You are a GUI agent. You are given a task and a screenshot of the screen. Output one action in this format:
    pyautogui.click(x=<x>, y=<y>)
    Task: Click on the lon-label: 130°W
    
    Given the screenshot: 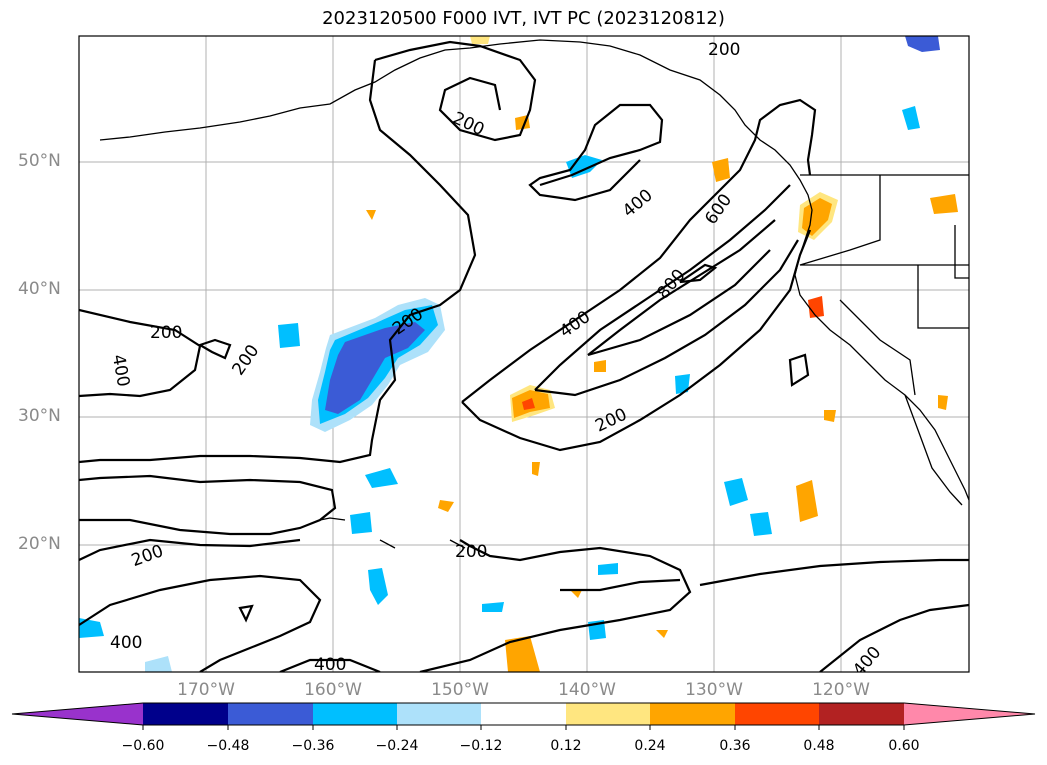 What is the action you would take?
    pyautogui.click(x=714, y=690)
    